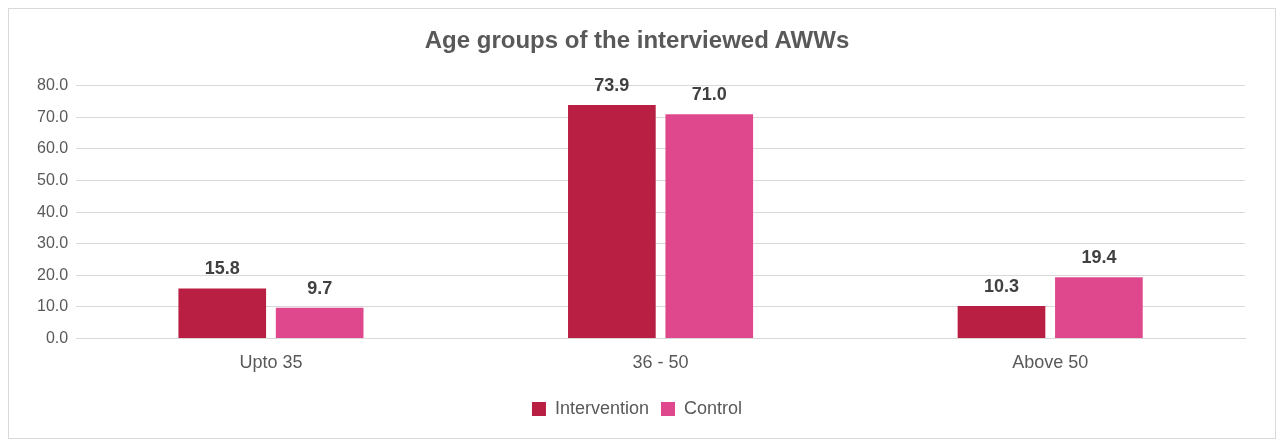  Describe the element at coordinates (53, 274) in the screenshot. I see `y-tick-label: 20.0` at that location.